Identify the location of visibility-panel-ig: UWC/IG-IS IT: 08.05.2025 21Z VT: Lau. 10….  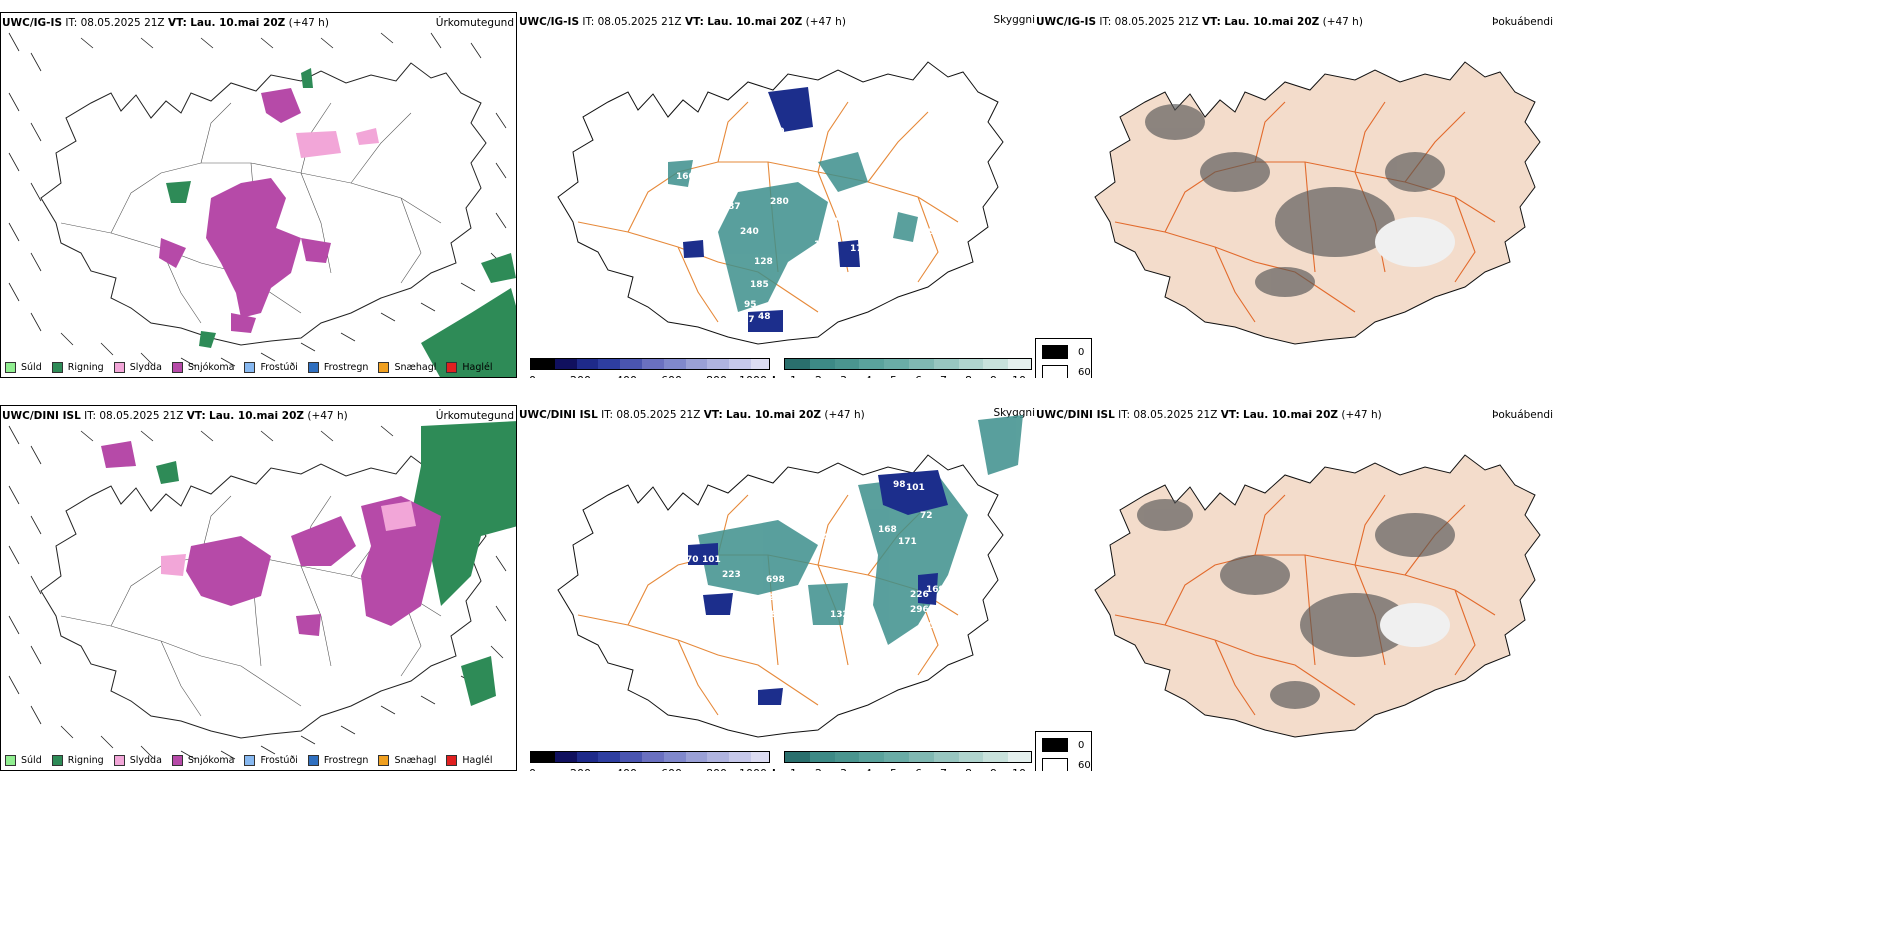
(776, 195).